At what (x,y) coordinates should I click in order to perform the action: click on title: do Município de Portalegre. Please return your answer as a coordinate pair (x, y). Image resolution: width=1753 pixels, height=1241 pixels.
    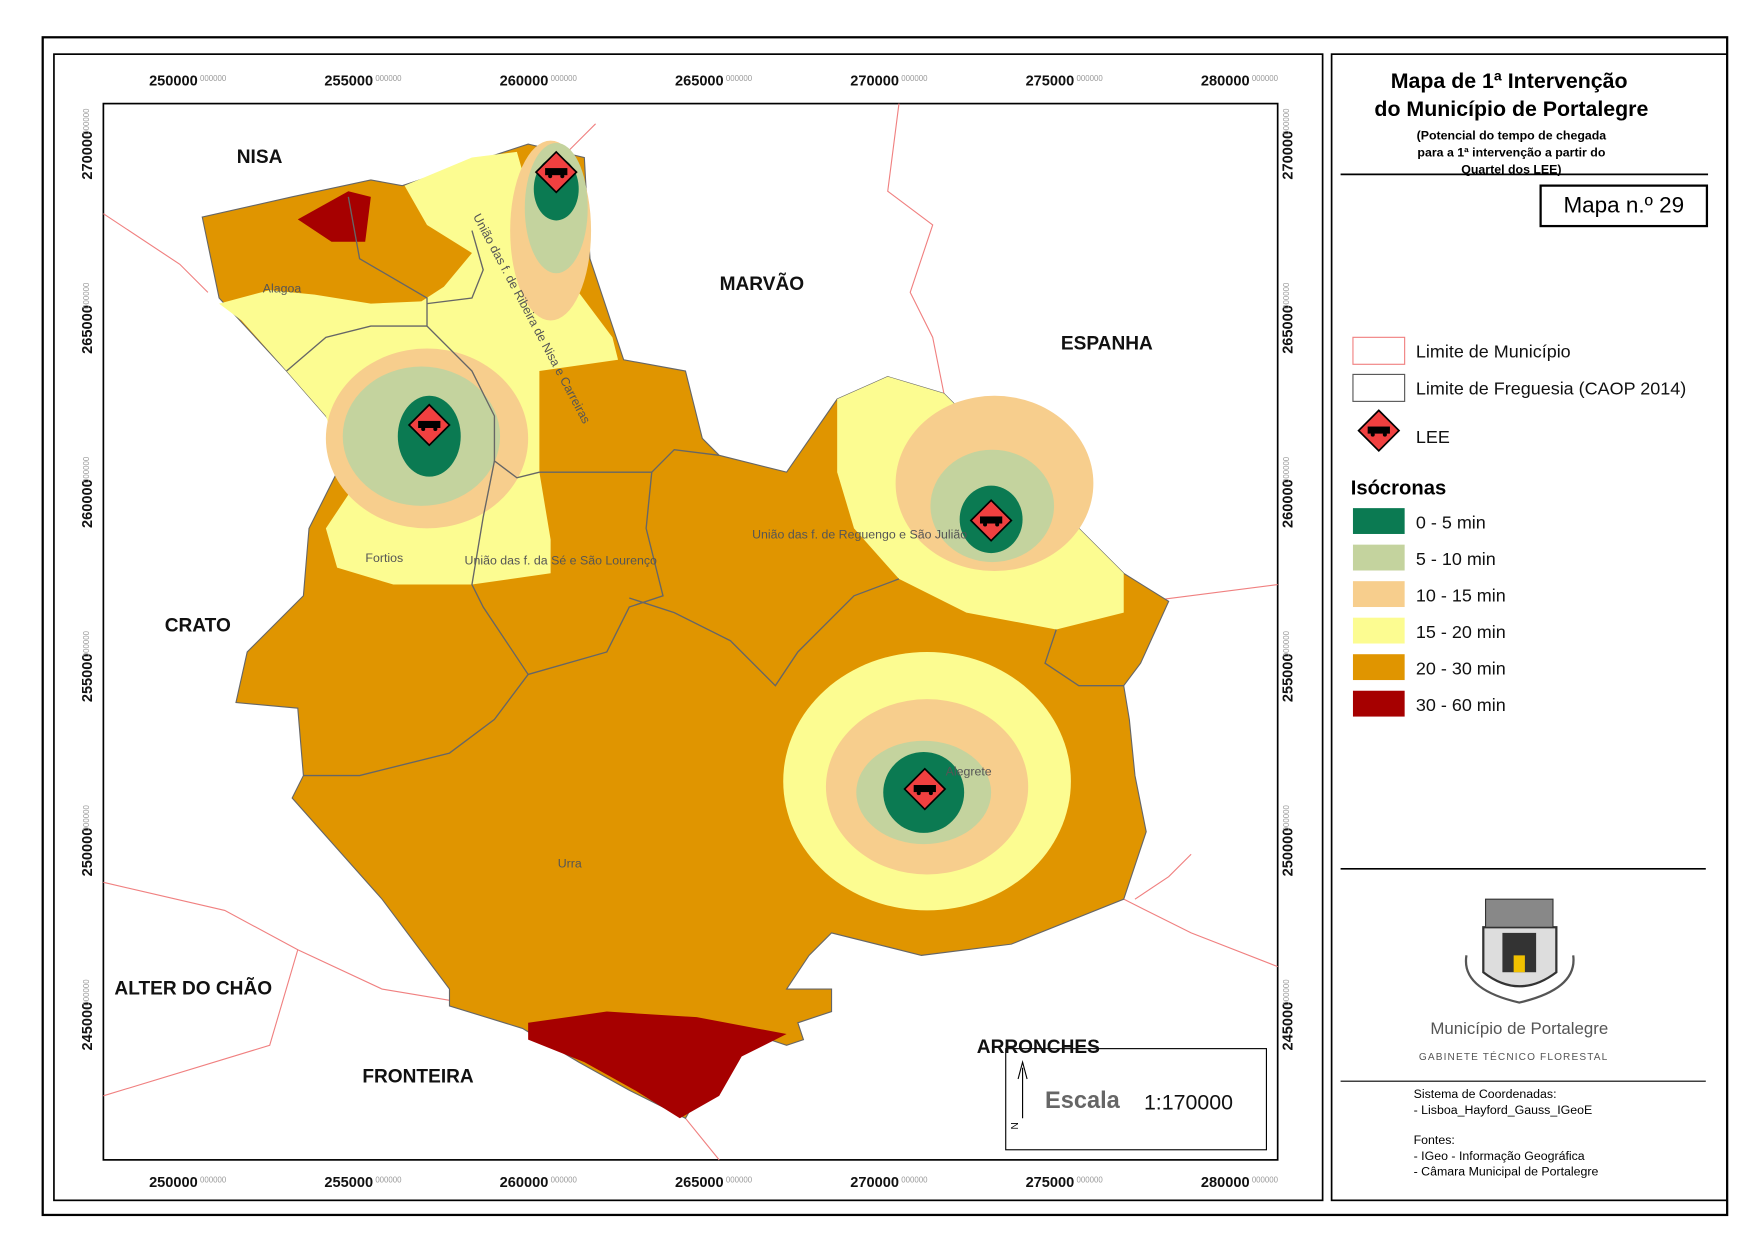
    Looking at the image, I should click on (1511, 109).